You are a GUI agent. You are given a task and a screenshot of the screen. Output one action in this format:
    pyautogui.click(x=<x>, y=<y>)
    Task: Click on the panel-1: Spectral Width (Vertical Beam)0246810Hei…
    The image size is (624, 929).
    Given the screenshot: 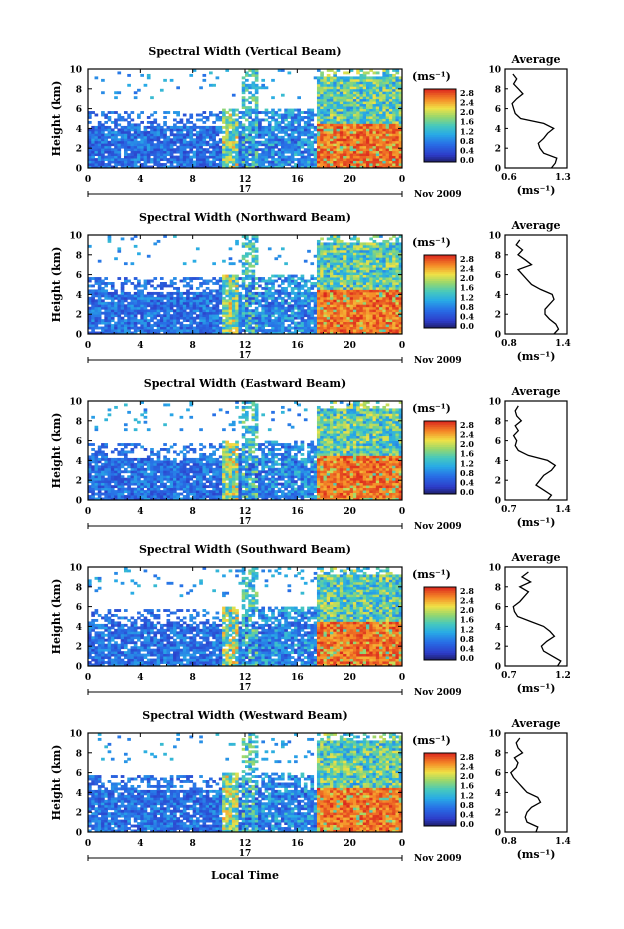 What is the action you would take?
    pyautogui.click(x=310, y=122)
    